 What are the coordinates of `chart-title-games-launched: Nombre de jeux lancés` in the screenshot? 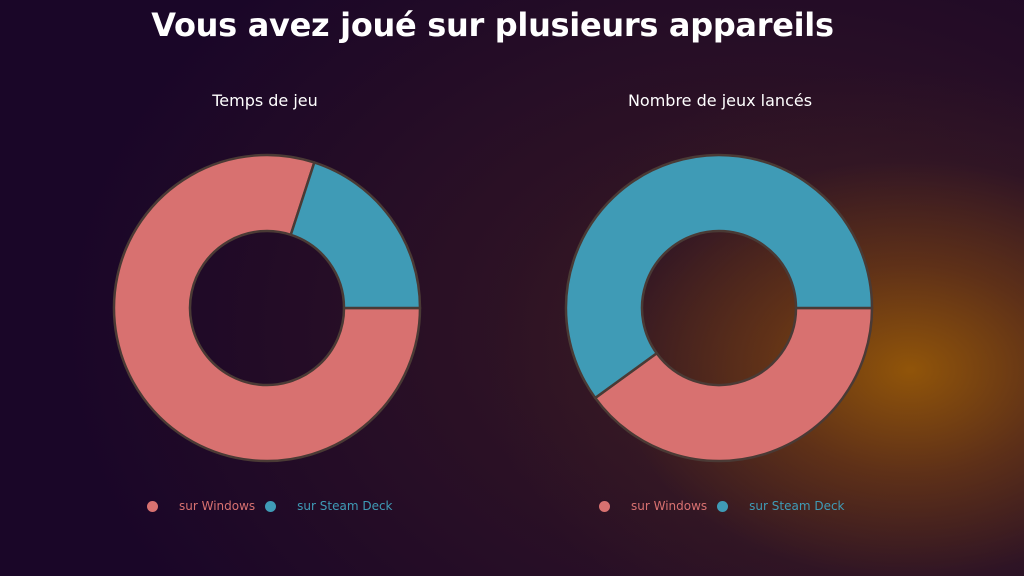 It's located at (720, 100).